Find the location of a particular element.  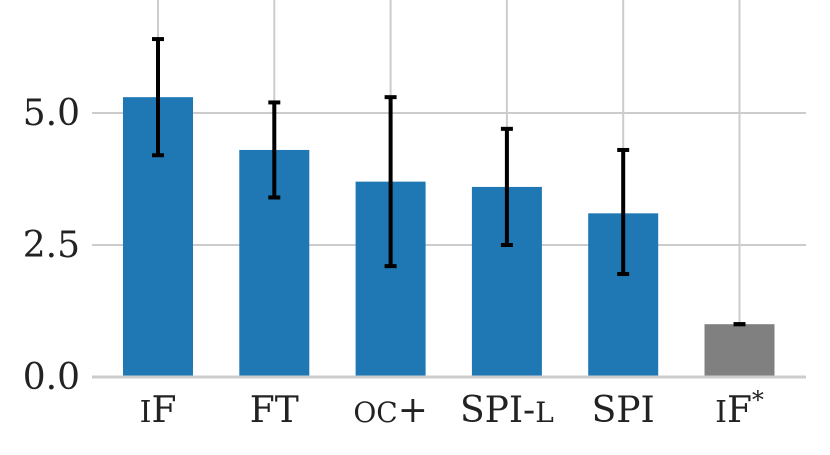

y-tick-label: 0.0 is located at coordinates (51, 377).